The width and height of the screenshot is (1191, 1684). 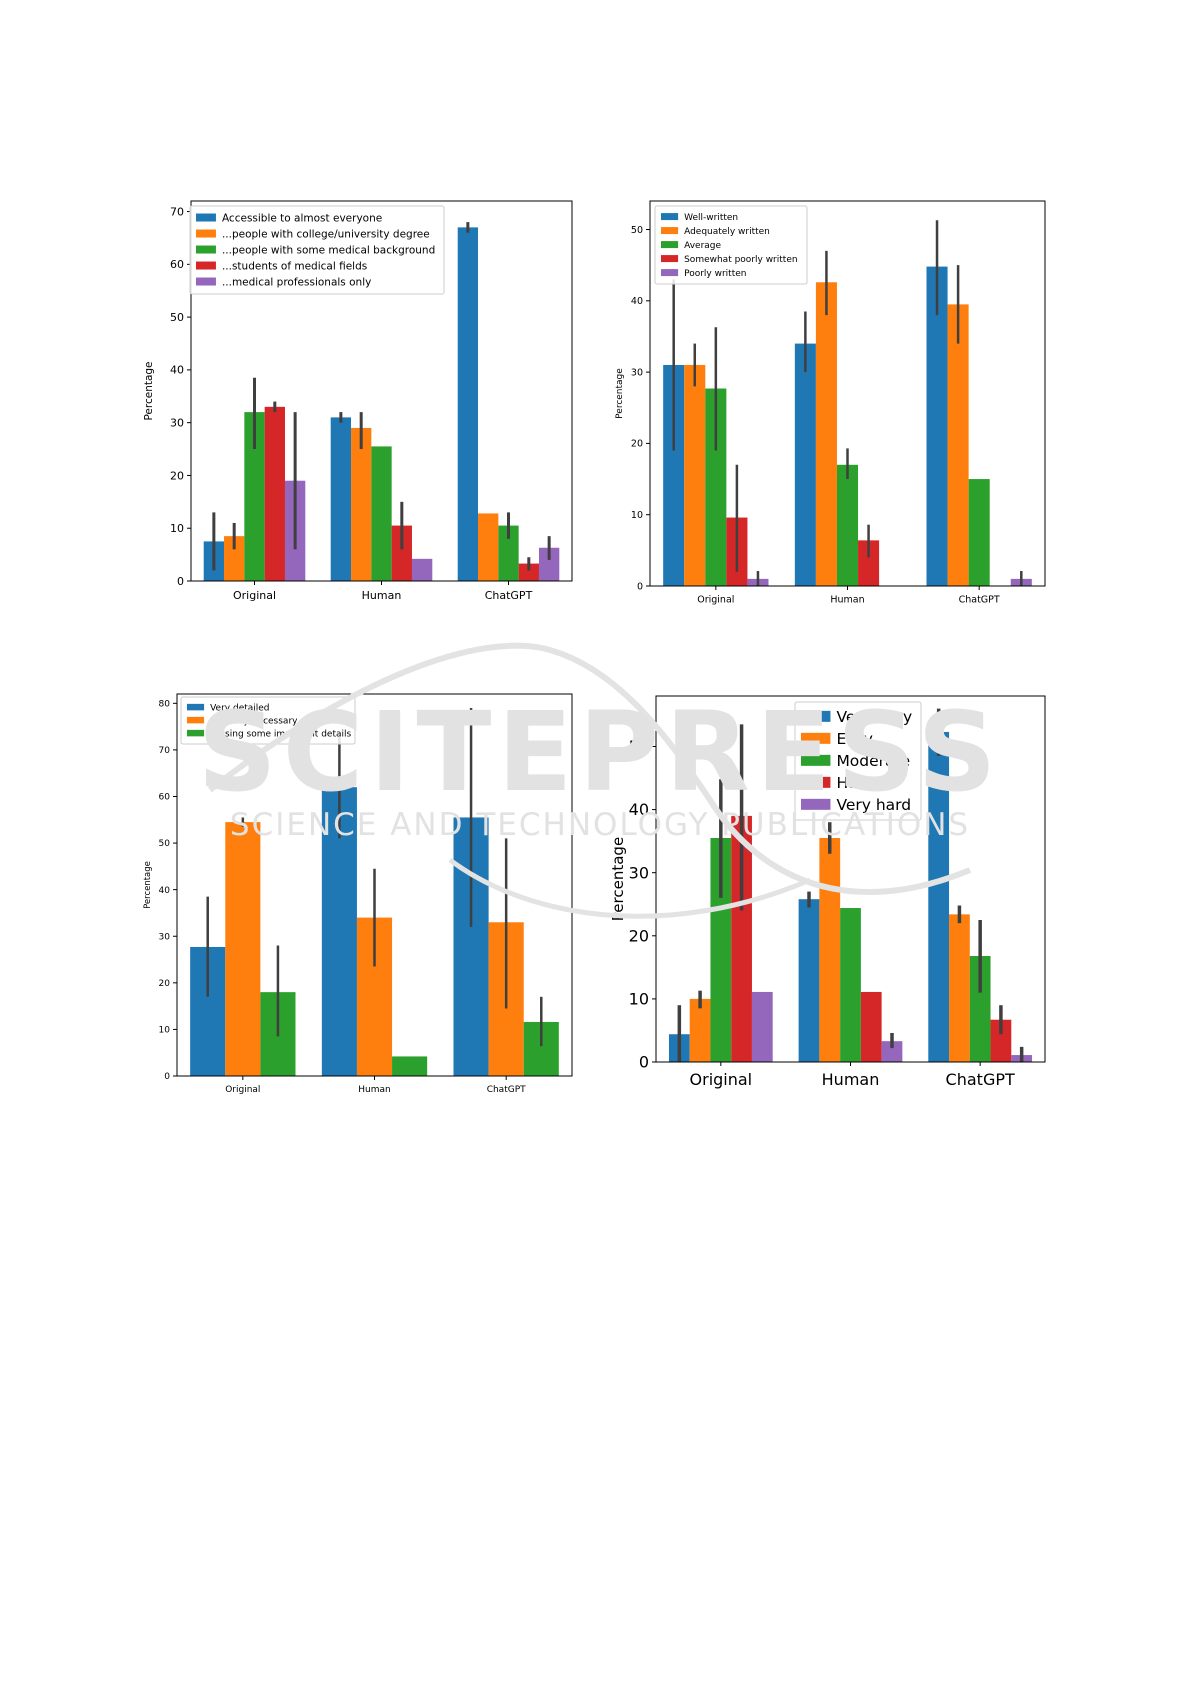 What do you see at coordinates (874, 717) in the screenshot?
I see `legend-label: Very easy` at bounding box center [874, 717].